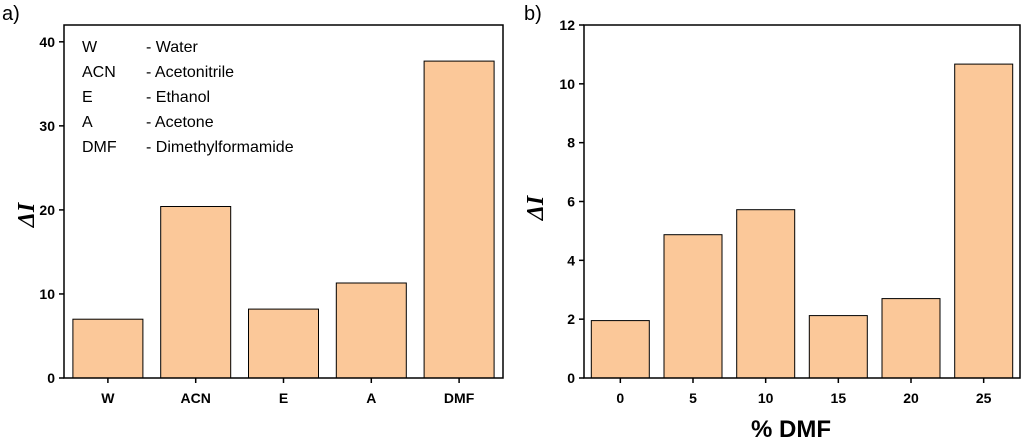 The height and width of the screenshot is (439, 1024). Describe the element at coordinates (220, 147) in the screenshot. I see `legend-solvent-name: - Dimethylformamide` at that location.